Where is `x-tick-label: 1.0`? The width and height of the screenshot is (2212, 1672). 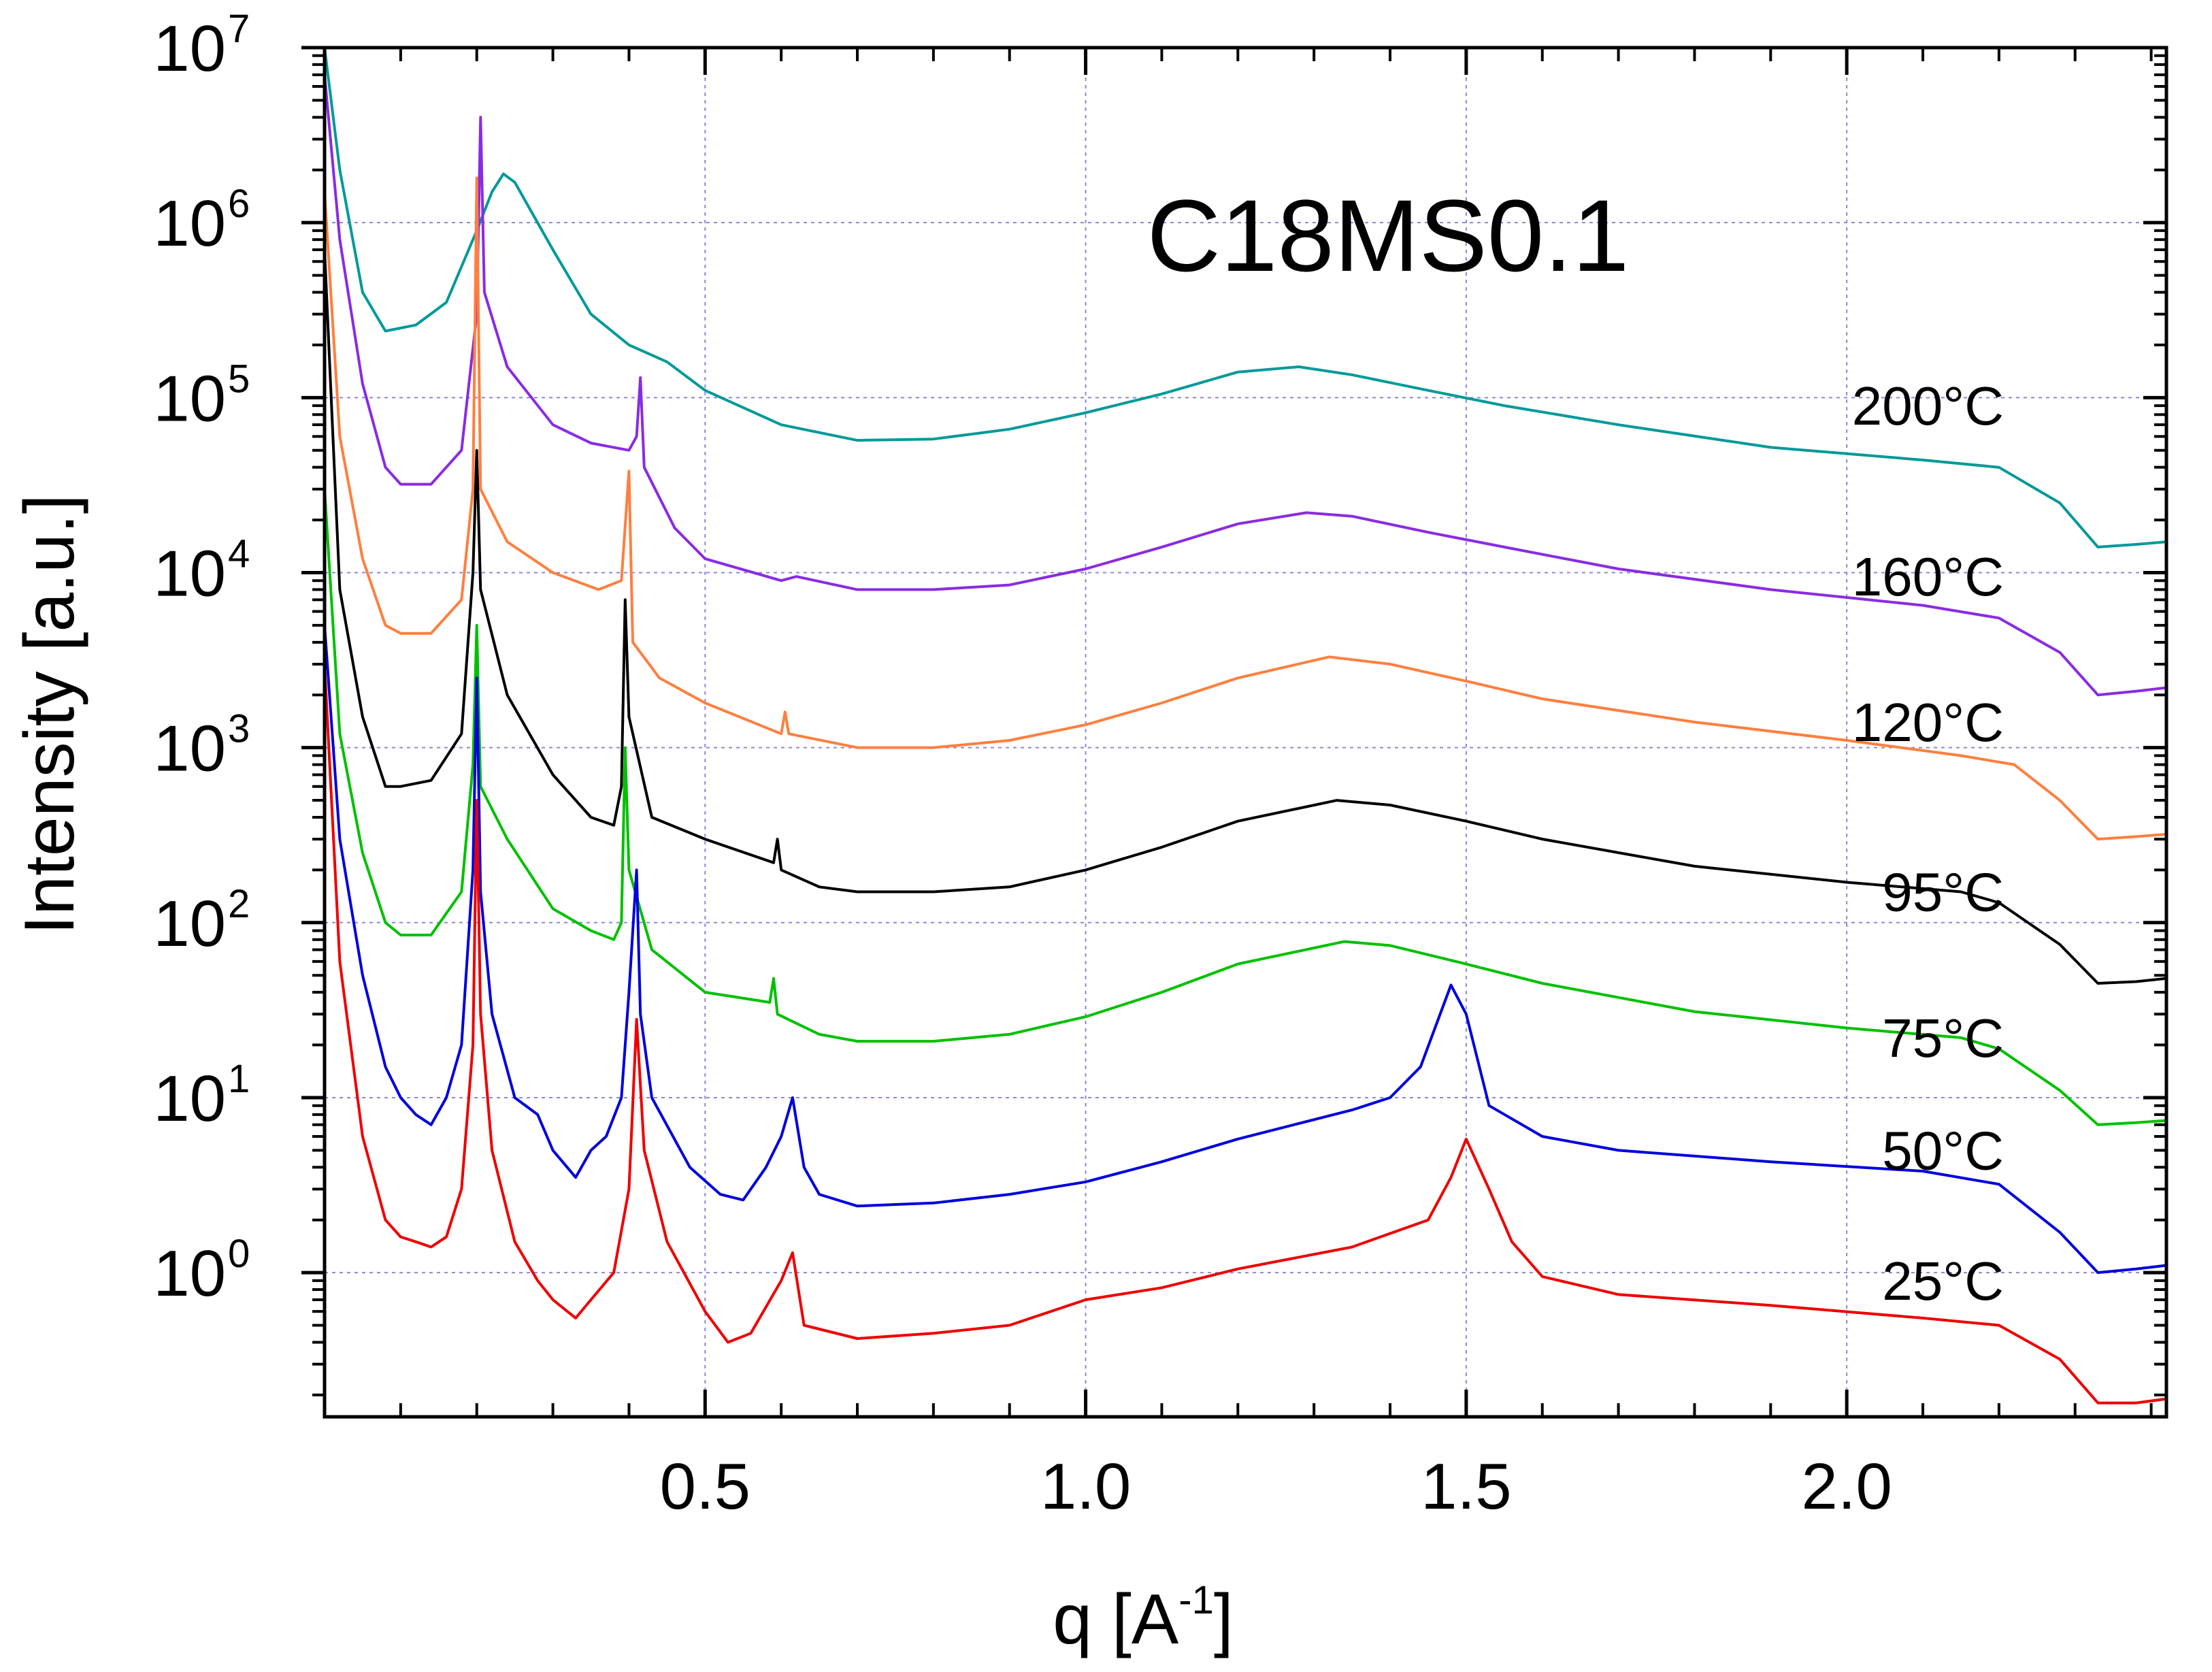
x-tick-label: 1.0 is located at coordinates (1085, 1486).